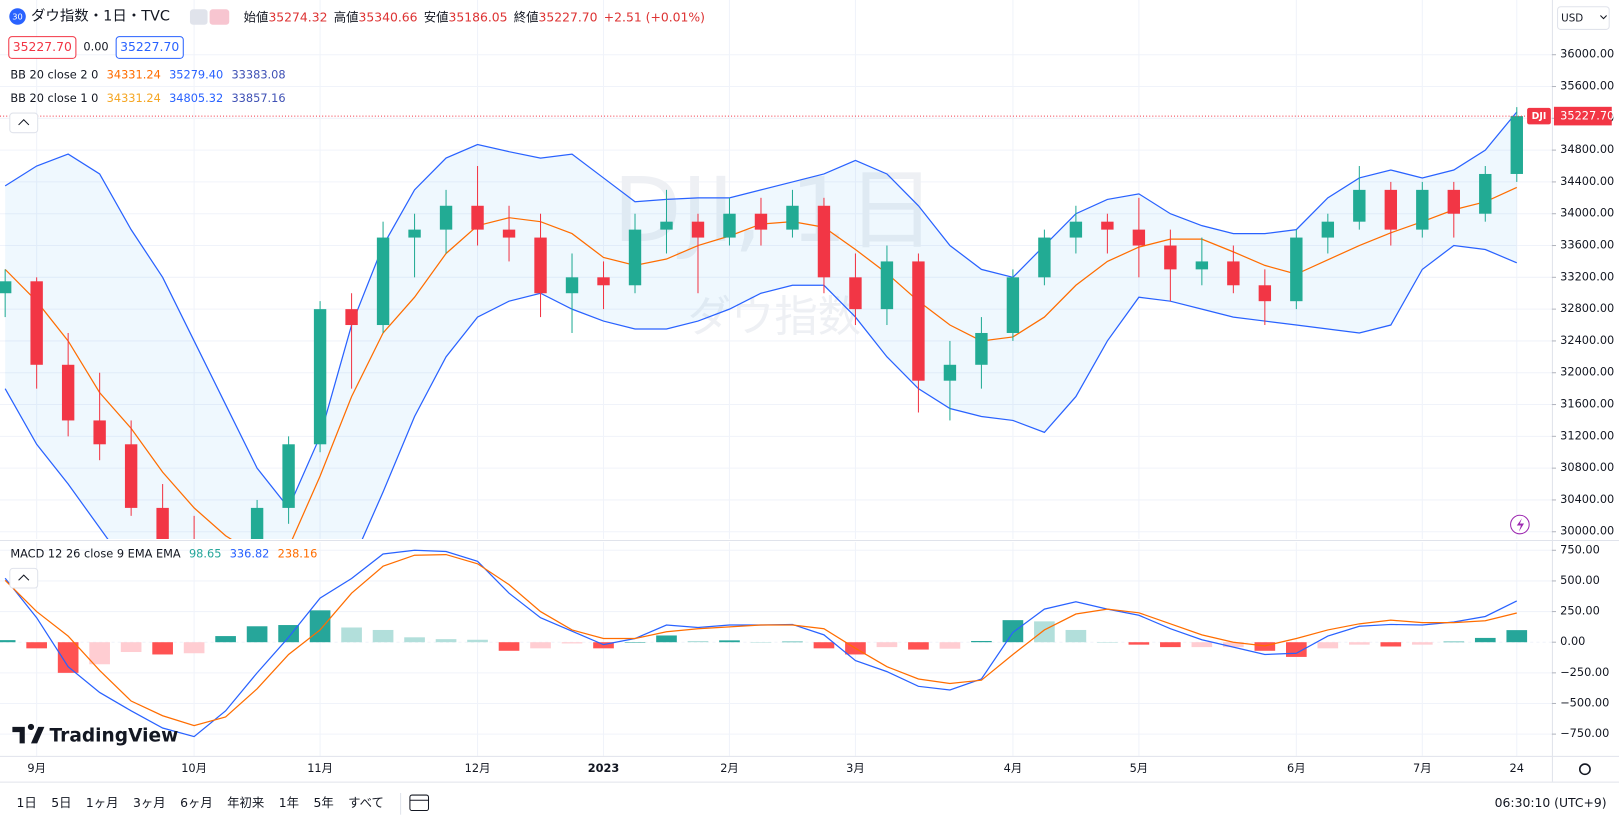 The height and width of the screenshot is (825, 1619). What do you see at coordinates (1584, 702) in the screenshot?
I see `y-tick-label: −500.00` at bounding box center [1584, 702].